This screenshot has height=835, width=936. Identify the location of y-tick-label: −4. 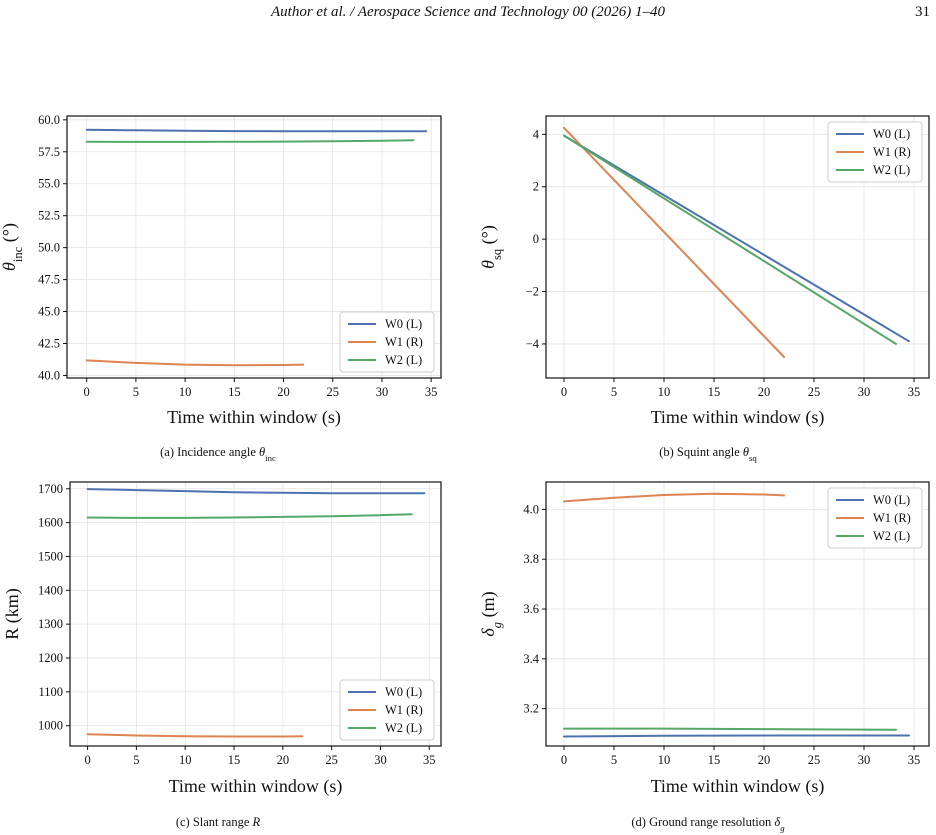
(533, 344).